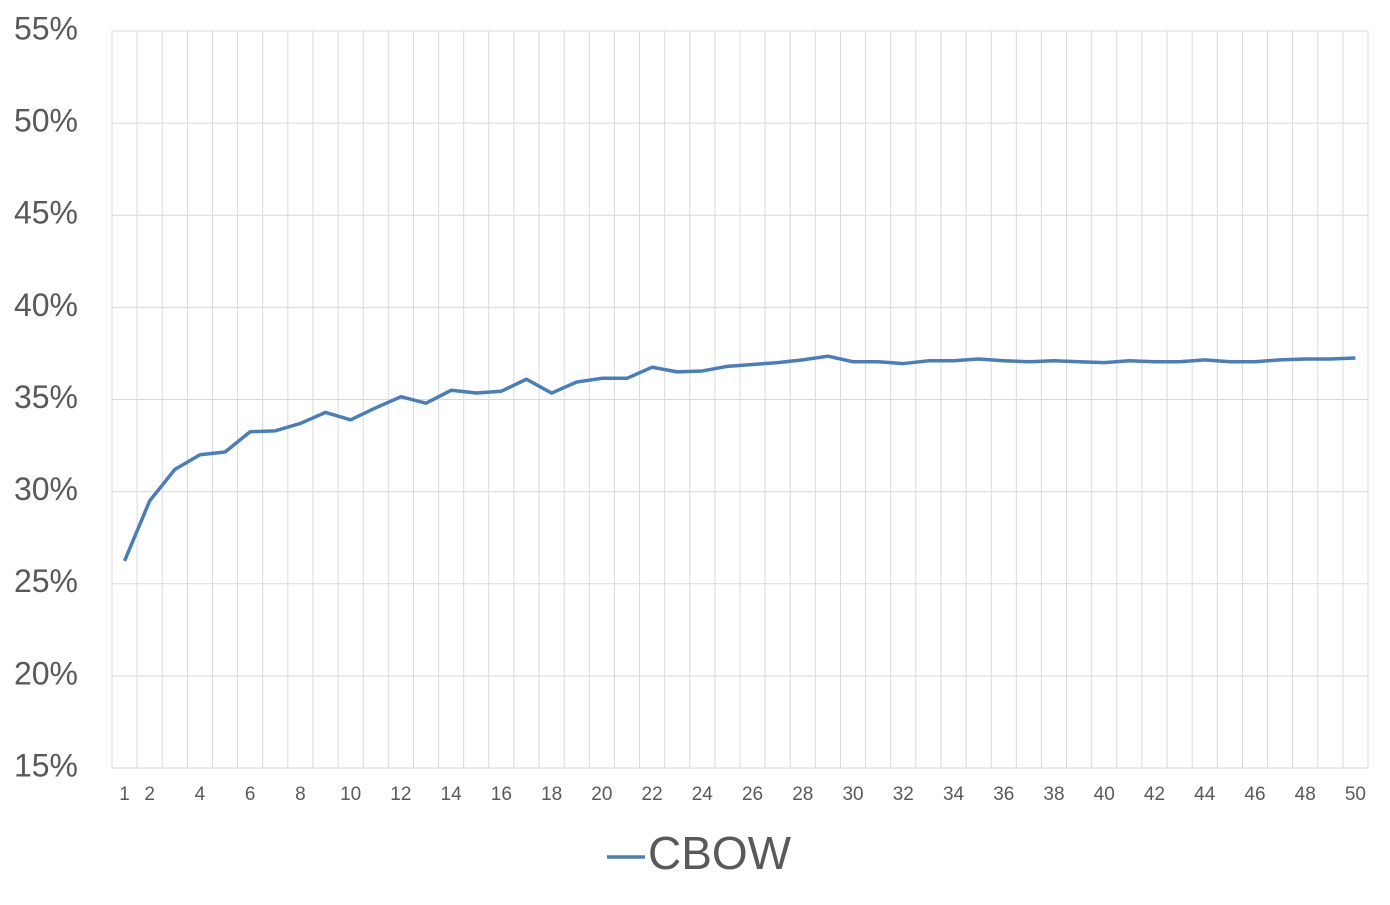 This screenshot has width=1390, height=905. What do you see at coordinates (46, 213) in the screenshot?
I see `y-tick-label: 45%` at bounding box center [46, 213].